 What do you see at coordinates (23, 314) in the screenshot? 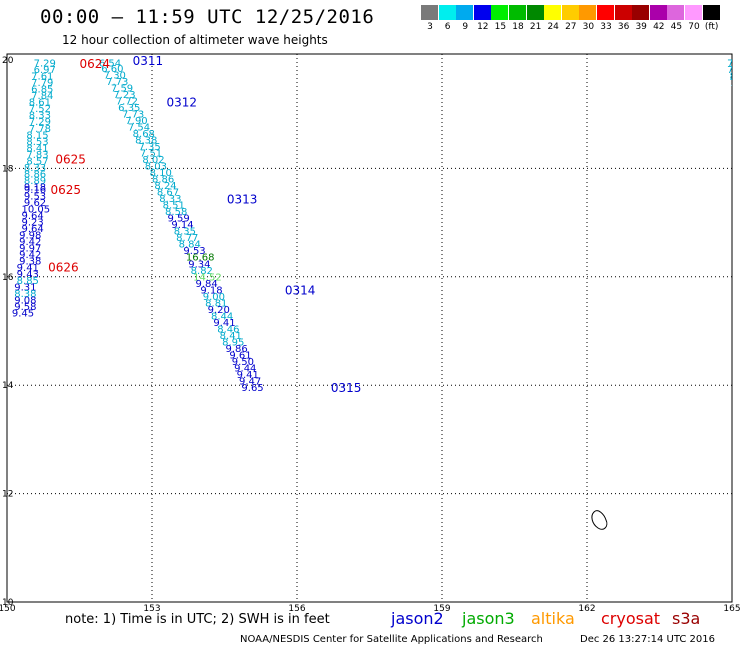
I see `wave-height-value: 9.45` at bounding box center [23, 314].